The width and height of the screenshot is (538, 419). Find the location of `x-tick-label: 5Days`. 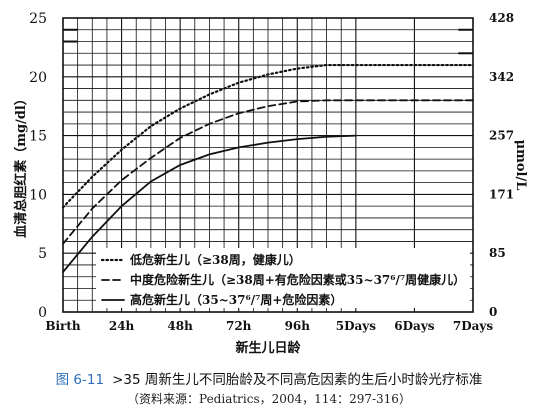

x-tick-label: 5Days is located at coordinates (356, 326).